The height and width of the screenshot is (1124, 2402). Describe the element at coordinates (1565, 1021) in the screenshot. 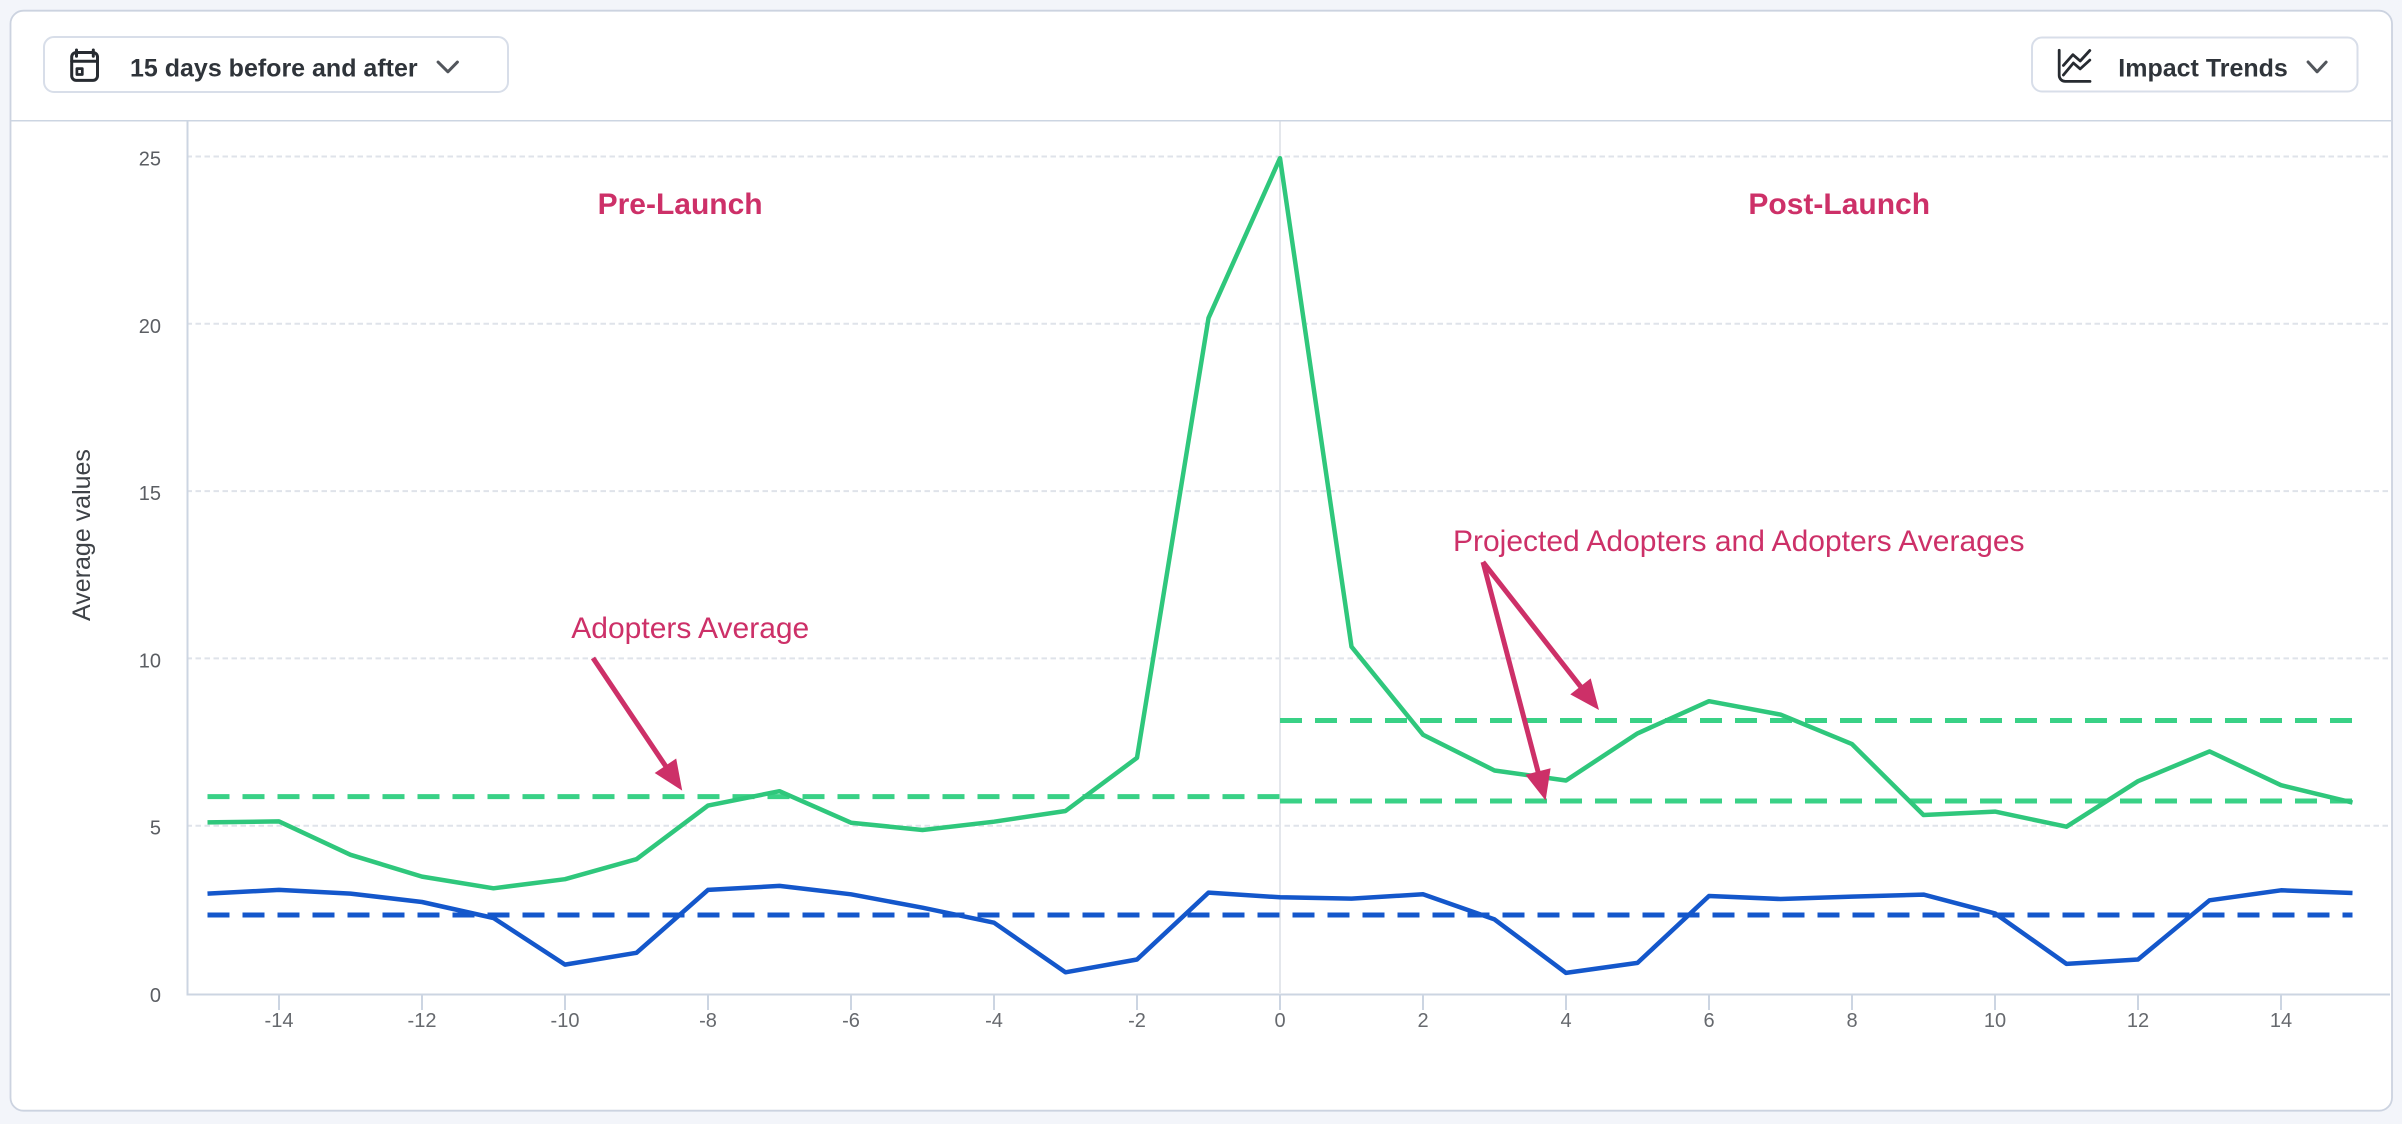

I see `svg-text: 4` at that location.